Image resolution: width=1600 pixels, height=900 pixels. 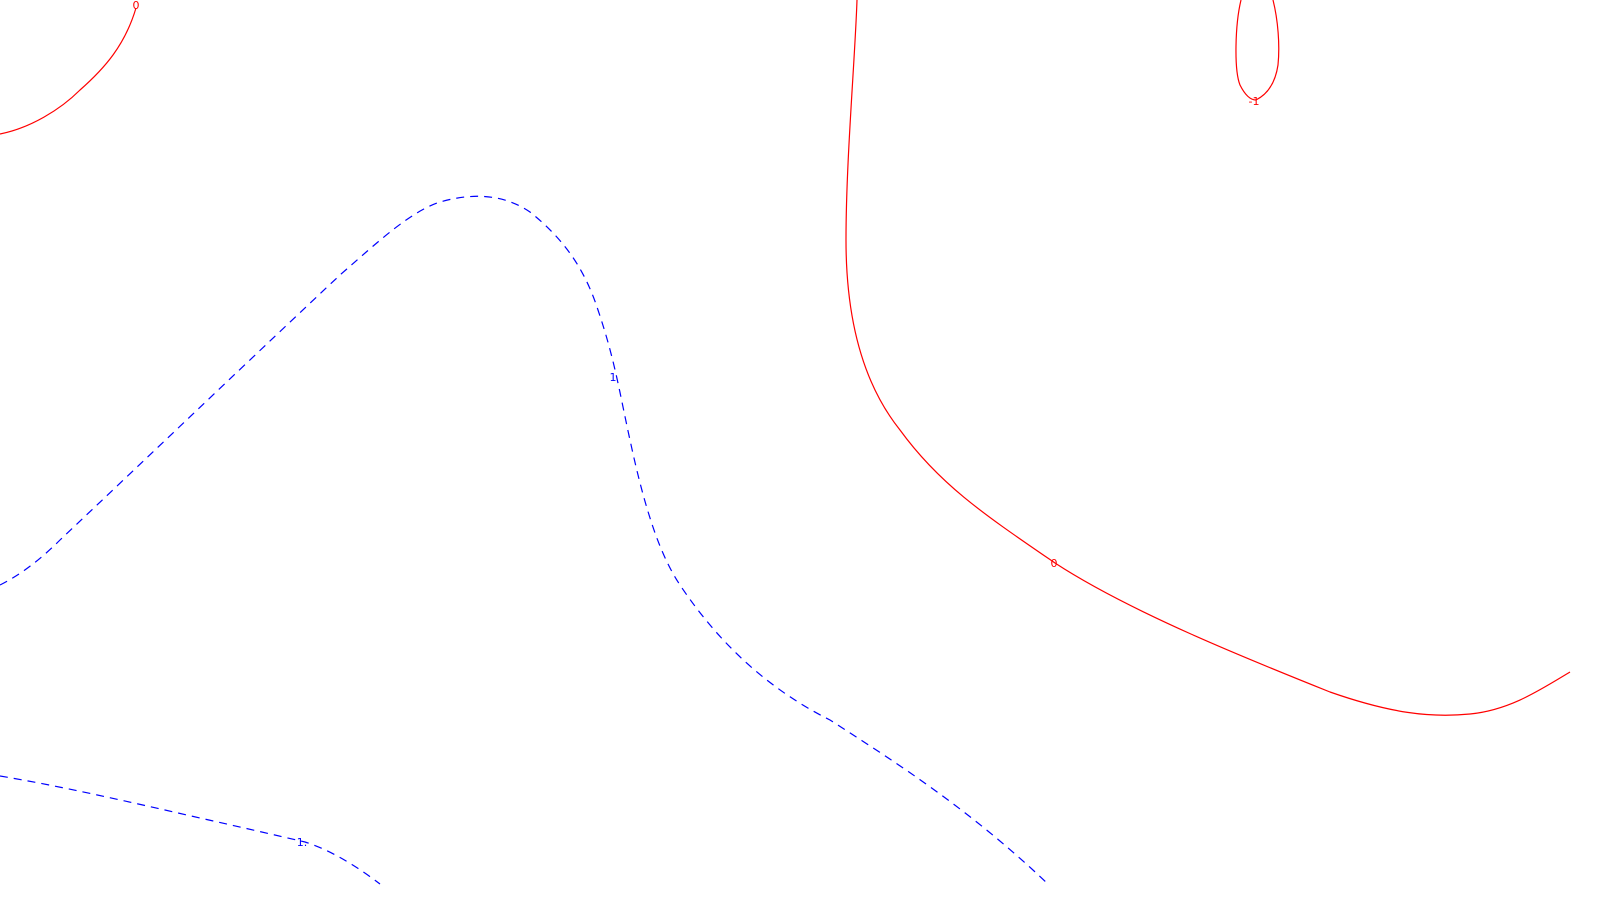 What do you see at coordinates (613, 377) in the screenshot?
I see `contour-label-4: 1` at bounding box center [613, 377].